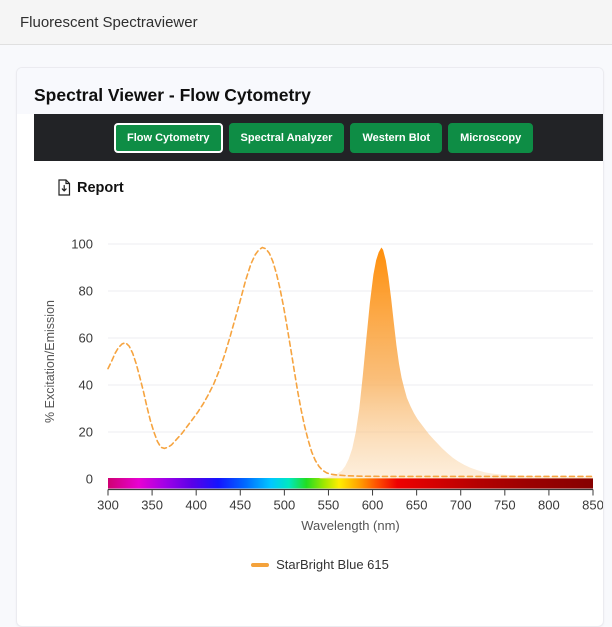 This screenshot has height=627, width=612. What do you see at coordinates (491, 137) in the screenshot?
I see `tab-microscopy: Microscopy` at bounding box center [491, 137].